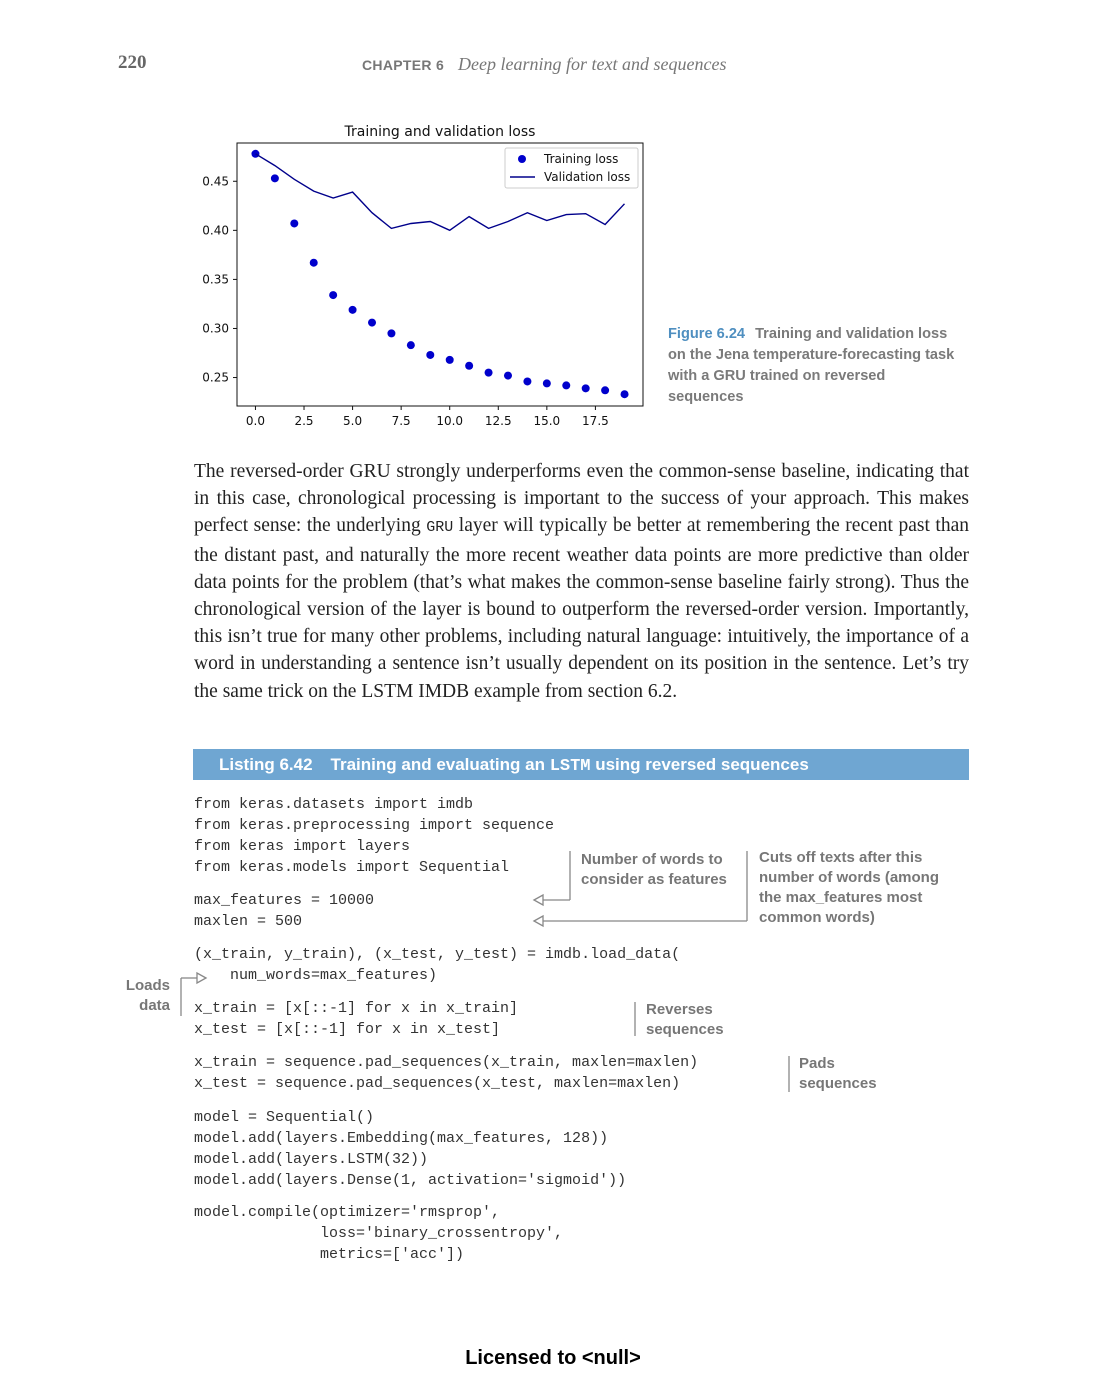  I want to click on legend-box, so click(571, 168).